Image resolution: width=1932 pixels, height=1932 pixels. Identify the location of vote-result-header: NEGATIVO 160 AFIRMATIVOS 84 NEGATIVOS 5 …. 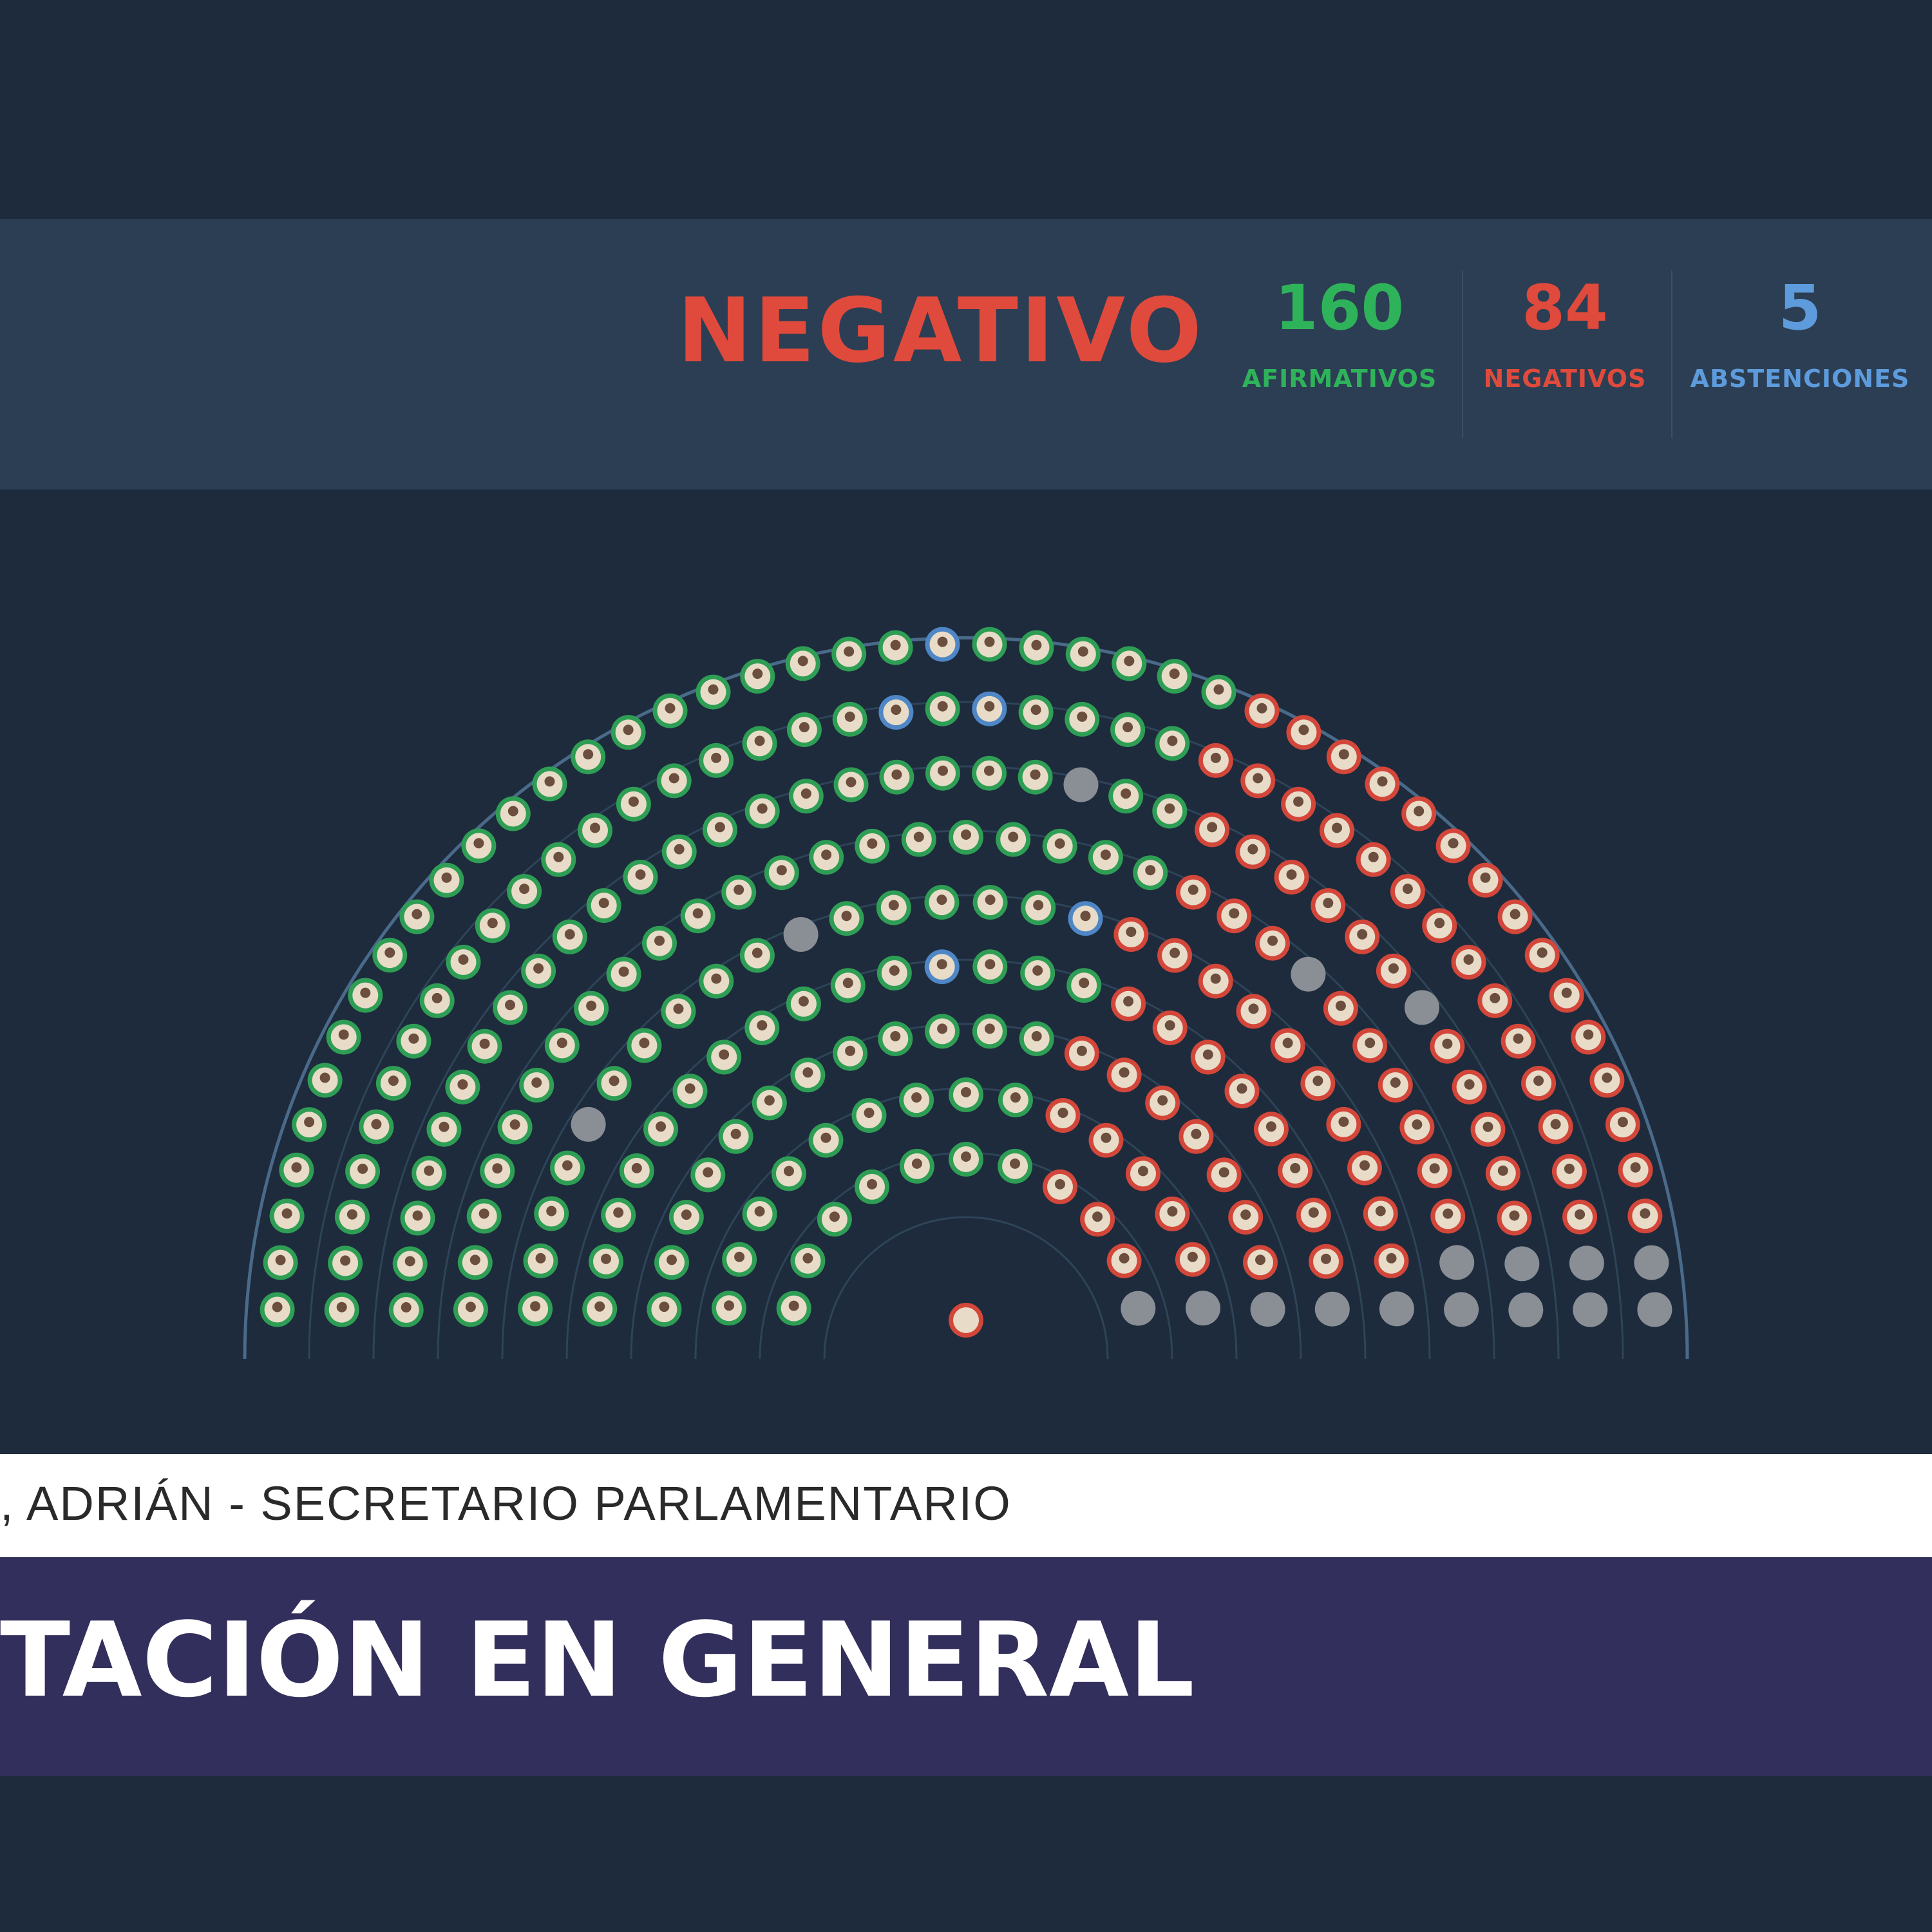
(966, 354).